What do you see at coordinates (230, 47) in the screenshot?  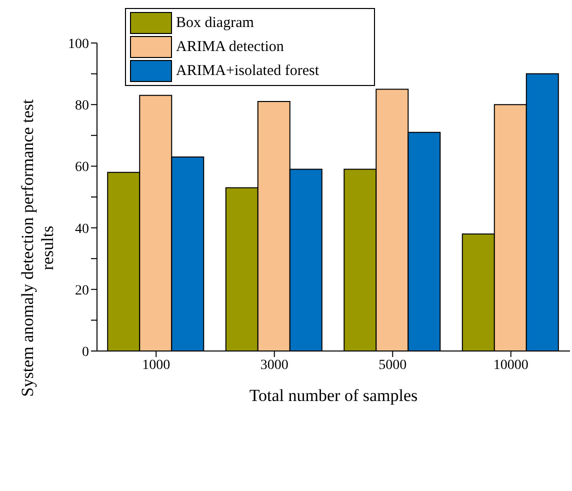 I see `legend-label: ARIMA detection` at bounding box center [230, 47].